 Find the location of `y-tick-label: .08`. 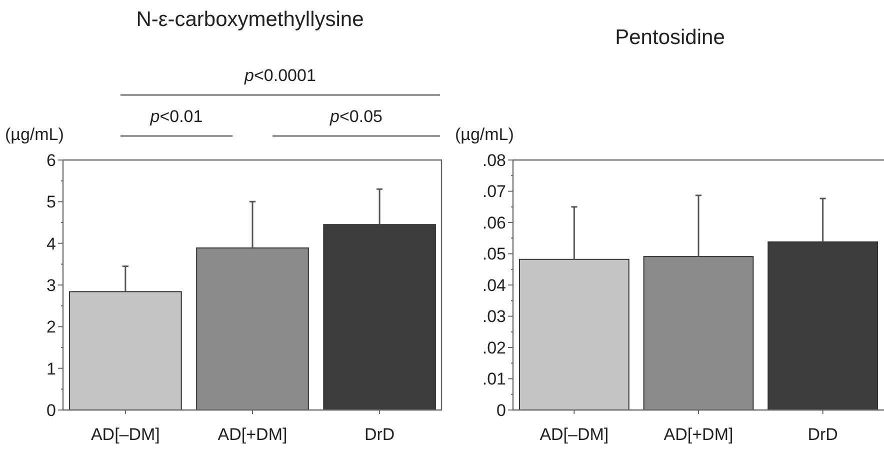

y-tick-label: .08 is located at coordinates (494, 160).